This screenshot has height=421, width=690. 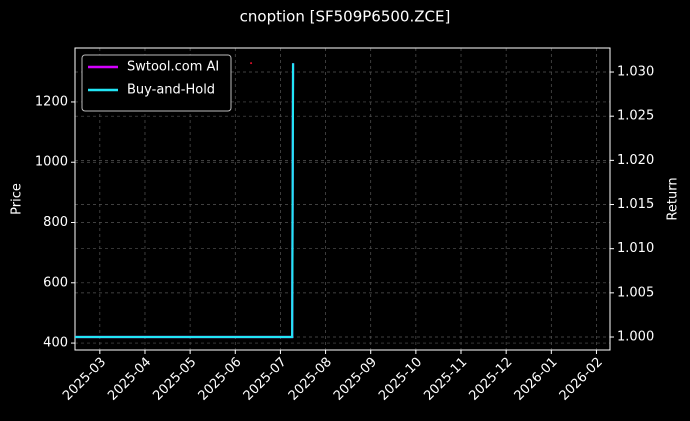 I want to click on y2-tick-label: 1.030, so click(x=635, y=72).